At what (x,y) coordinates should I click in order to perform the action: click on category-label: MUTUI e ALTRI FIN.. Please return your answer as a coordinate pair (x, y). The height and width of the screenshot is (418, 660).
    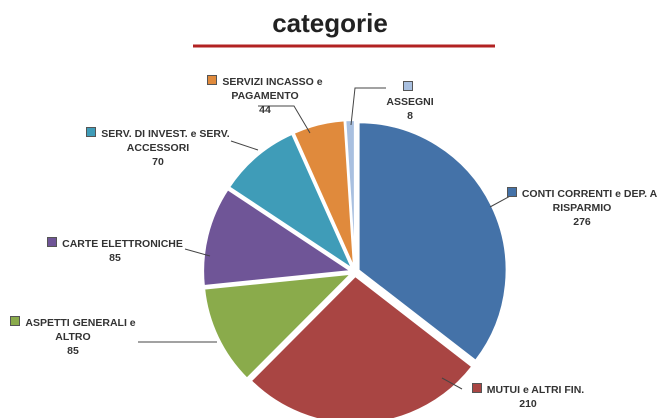
    Looking at the image, I should click on (535, 390).